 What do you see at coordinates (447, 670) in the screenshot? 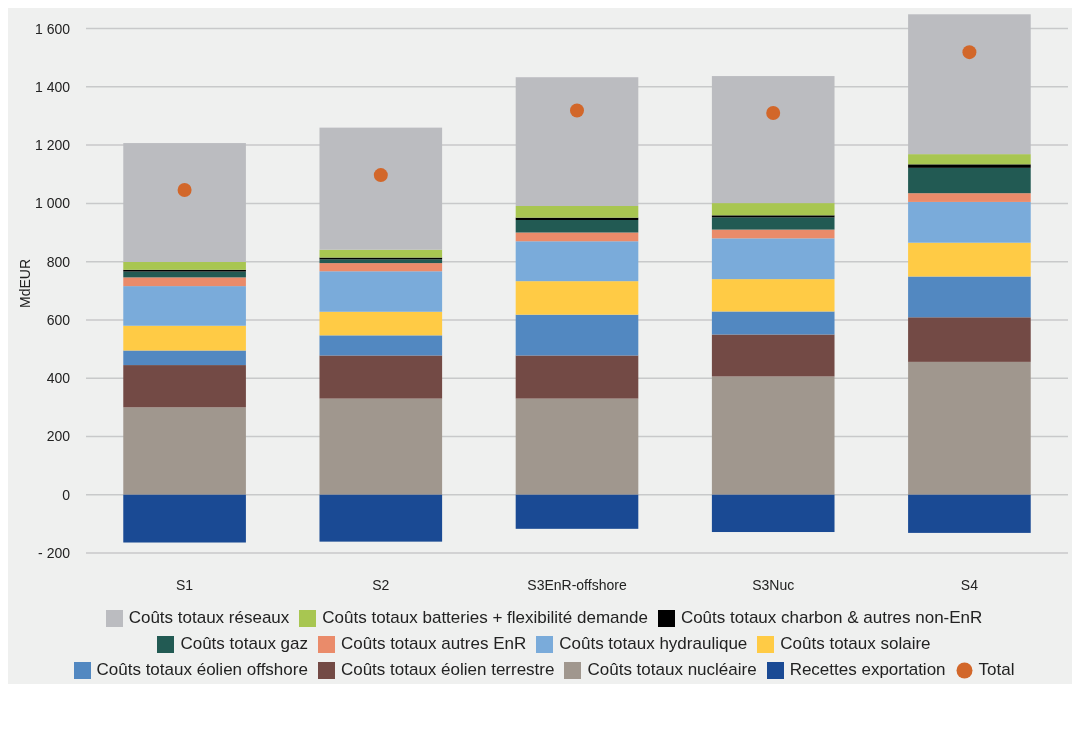
I see `legend-label: Coûts totaux éolien terrestre` at bounding box center [447, 670].